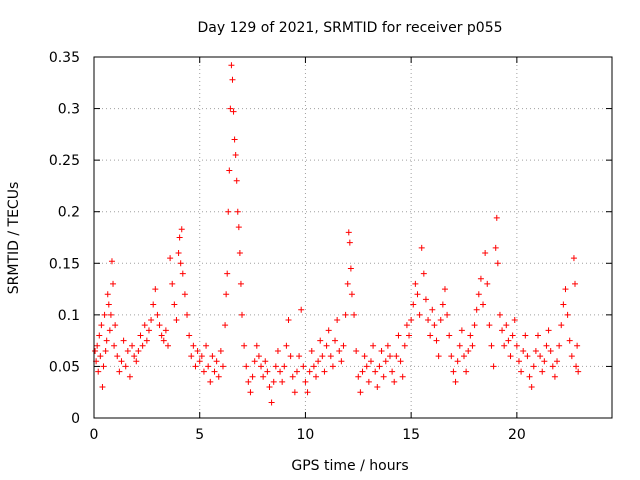  What do you see at coordinates (75, 419) in the screenshot?
I see `y-tick-label: 0` at bounding box center [75, 419].